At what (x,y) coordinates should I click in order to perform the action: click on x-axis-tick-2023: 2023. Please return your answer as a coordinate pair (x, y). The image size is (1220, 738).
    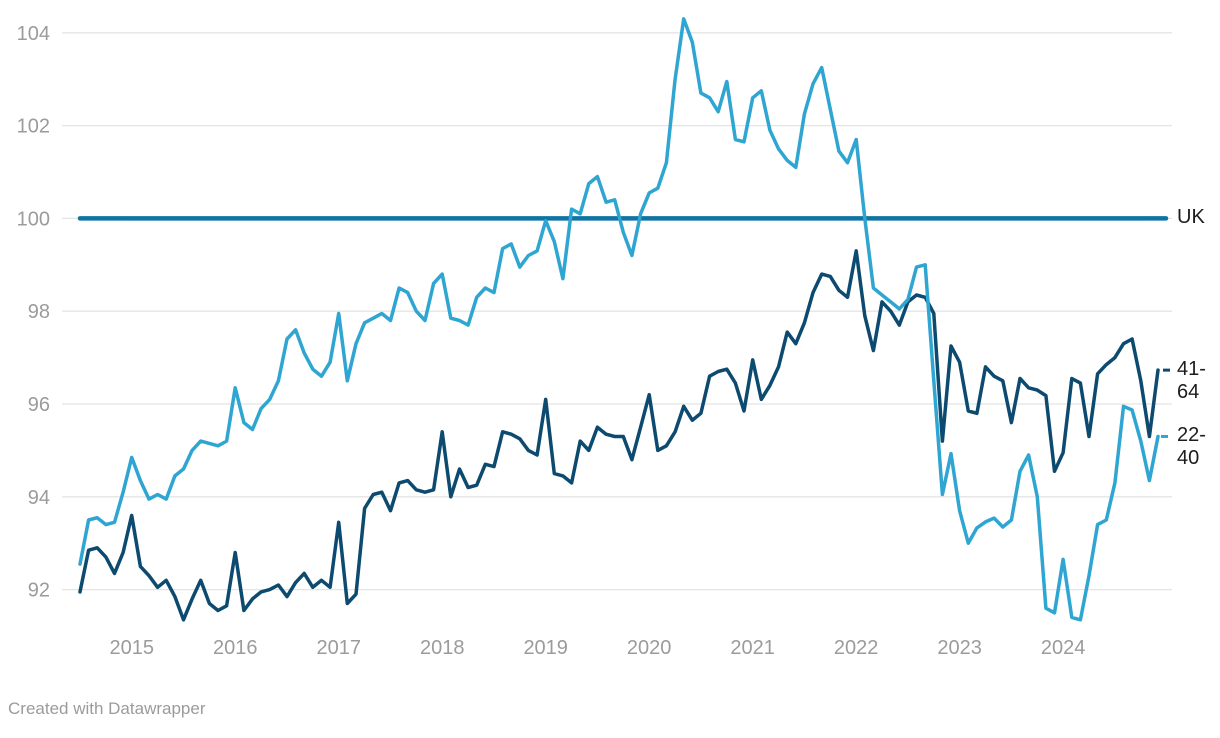
    Looking at the image, I should click on (959, 648).